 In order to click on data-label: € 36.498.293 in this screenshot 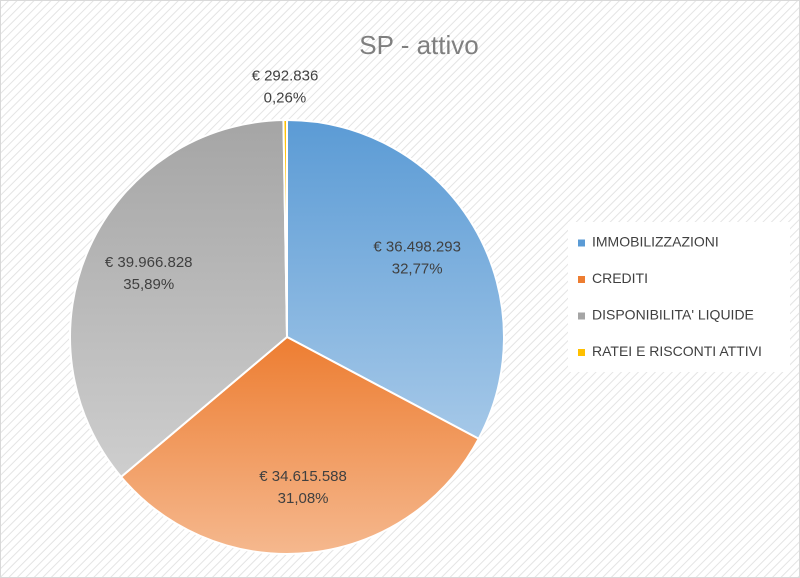, I will do `click(417, 247)`.